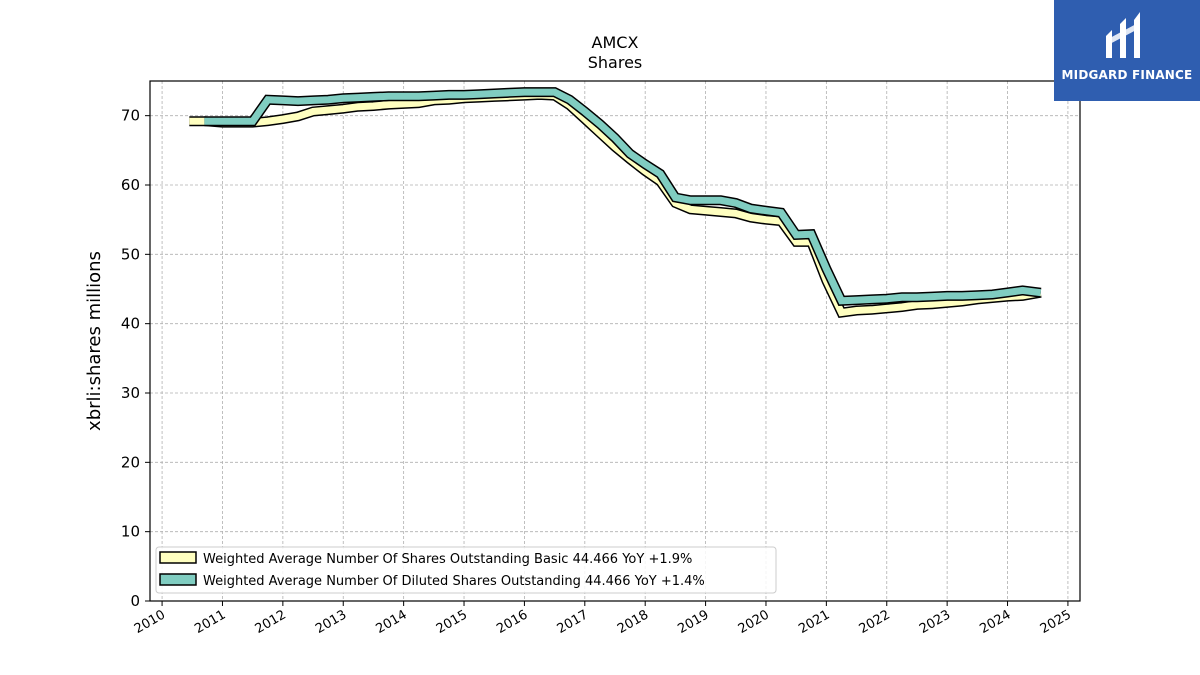 The width and height of the screenshot is (1200, 675). What do you see at coordinates (814, 622) in the screenshot?
I see `x-tick-label: 2021` at bounding box center [814, 622].